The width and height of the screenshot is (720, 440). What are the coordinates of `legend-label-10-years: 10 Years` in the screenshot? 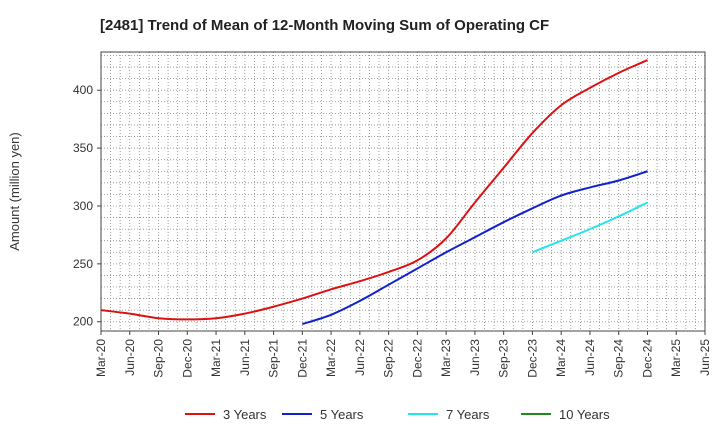 It's located at (584, 414).